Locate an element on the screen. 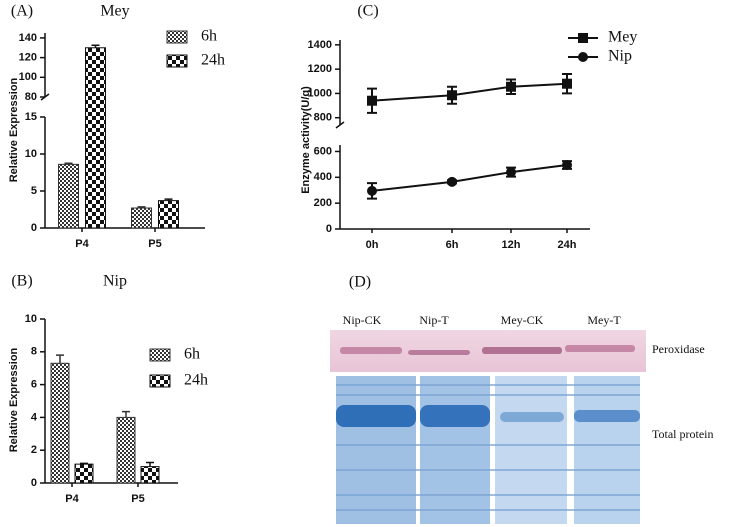 This screenshot has width=750, height=527. row-label: Peroxidase is located at coordinates (678, 349).